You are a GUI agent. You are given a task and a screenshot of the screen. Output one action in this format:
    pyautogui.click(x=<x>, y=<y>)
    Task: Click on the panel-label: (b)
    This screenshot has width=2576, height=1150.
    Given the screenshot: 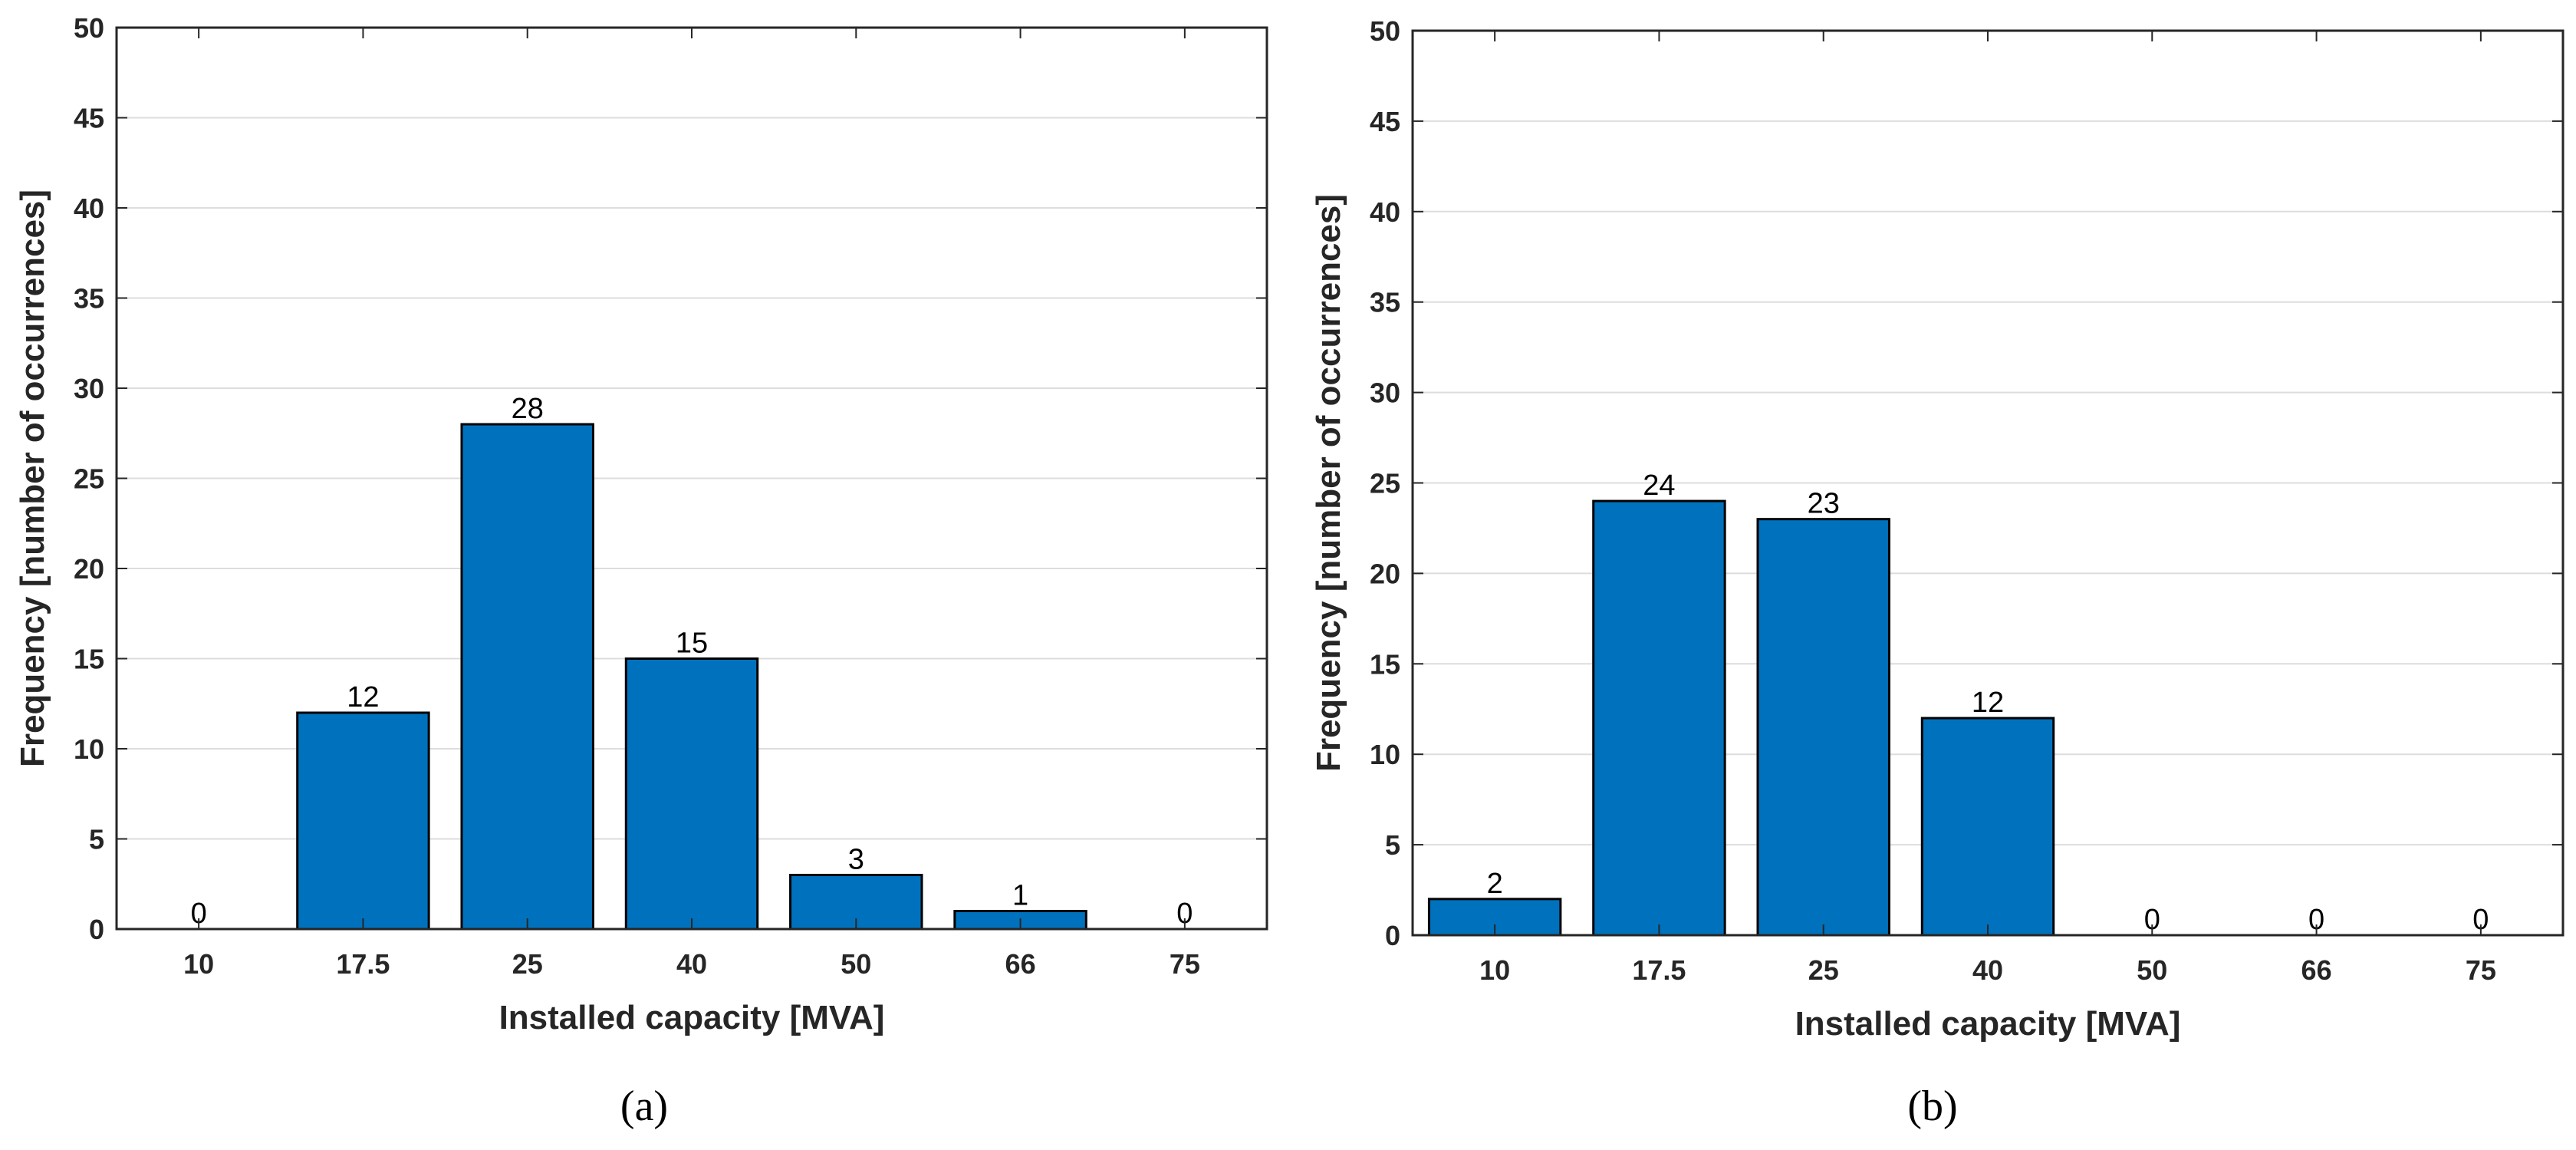 What is the action you would take?
    pyautogui.click(x=1932, y=1106)
    